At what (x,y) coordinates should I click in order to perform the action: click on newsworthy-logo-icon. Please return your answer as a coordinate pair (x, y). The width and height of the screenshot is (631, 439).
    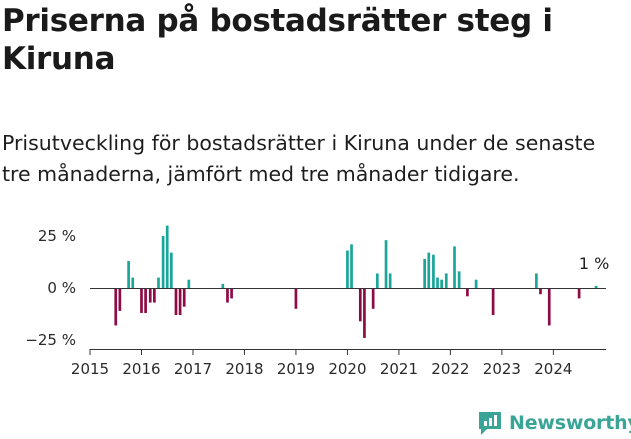
    Looking at the image, I should click on (490, 423).